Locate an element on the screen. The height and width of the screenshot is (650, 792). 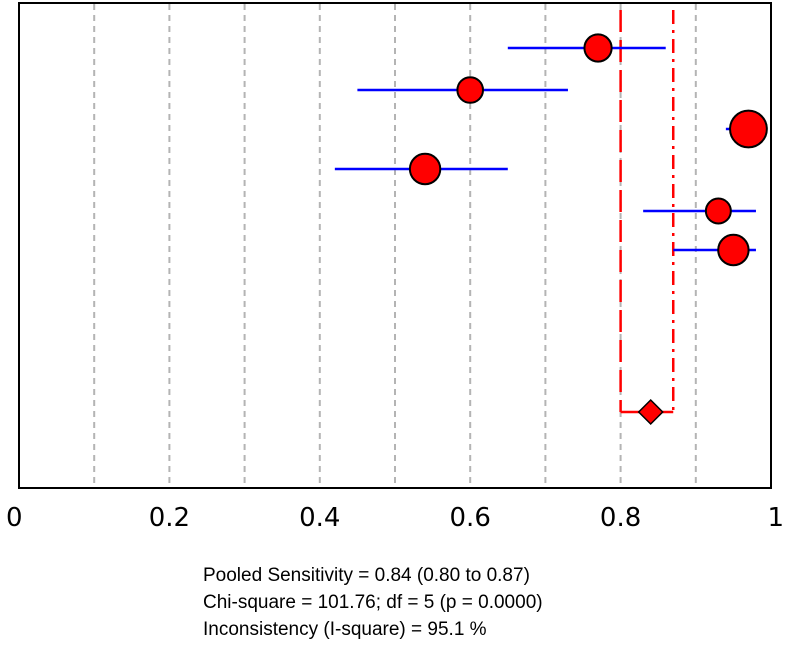
x-tick-label: 0.6 is located at coordinates (470, 518).